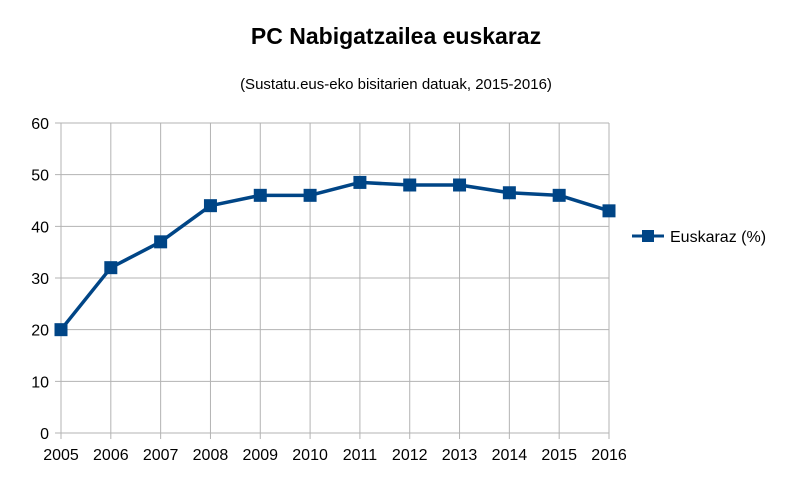 This screenshot has width=793, height=479. Describe the element at coordinates (40, 331) in the screenshot. I see `y-tick-label: 20` at that location.